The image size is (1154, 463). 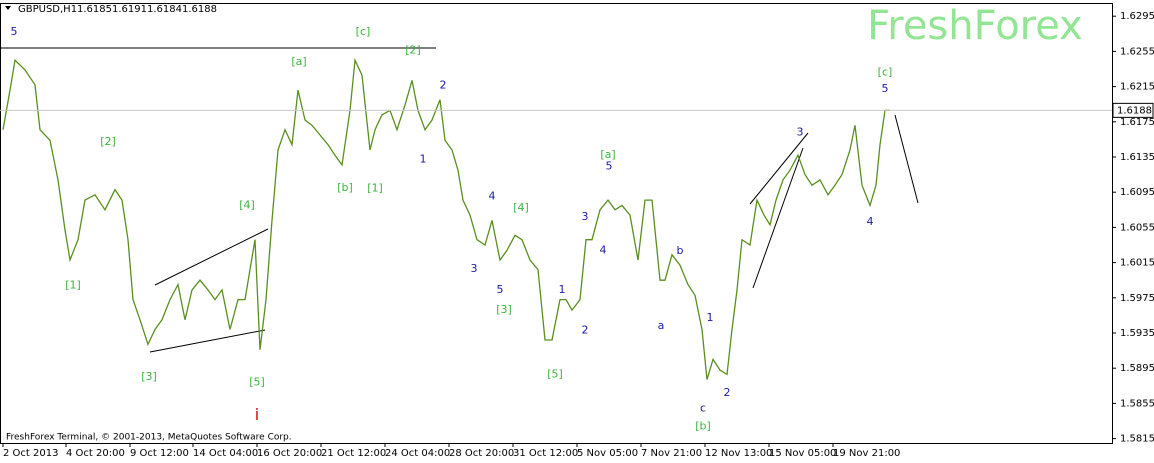 I want to click on open: 1.6185, so click(x=94, y=9).